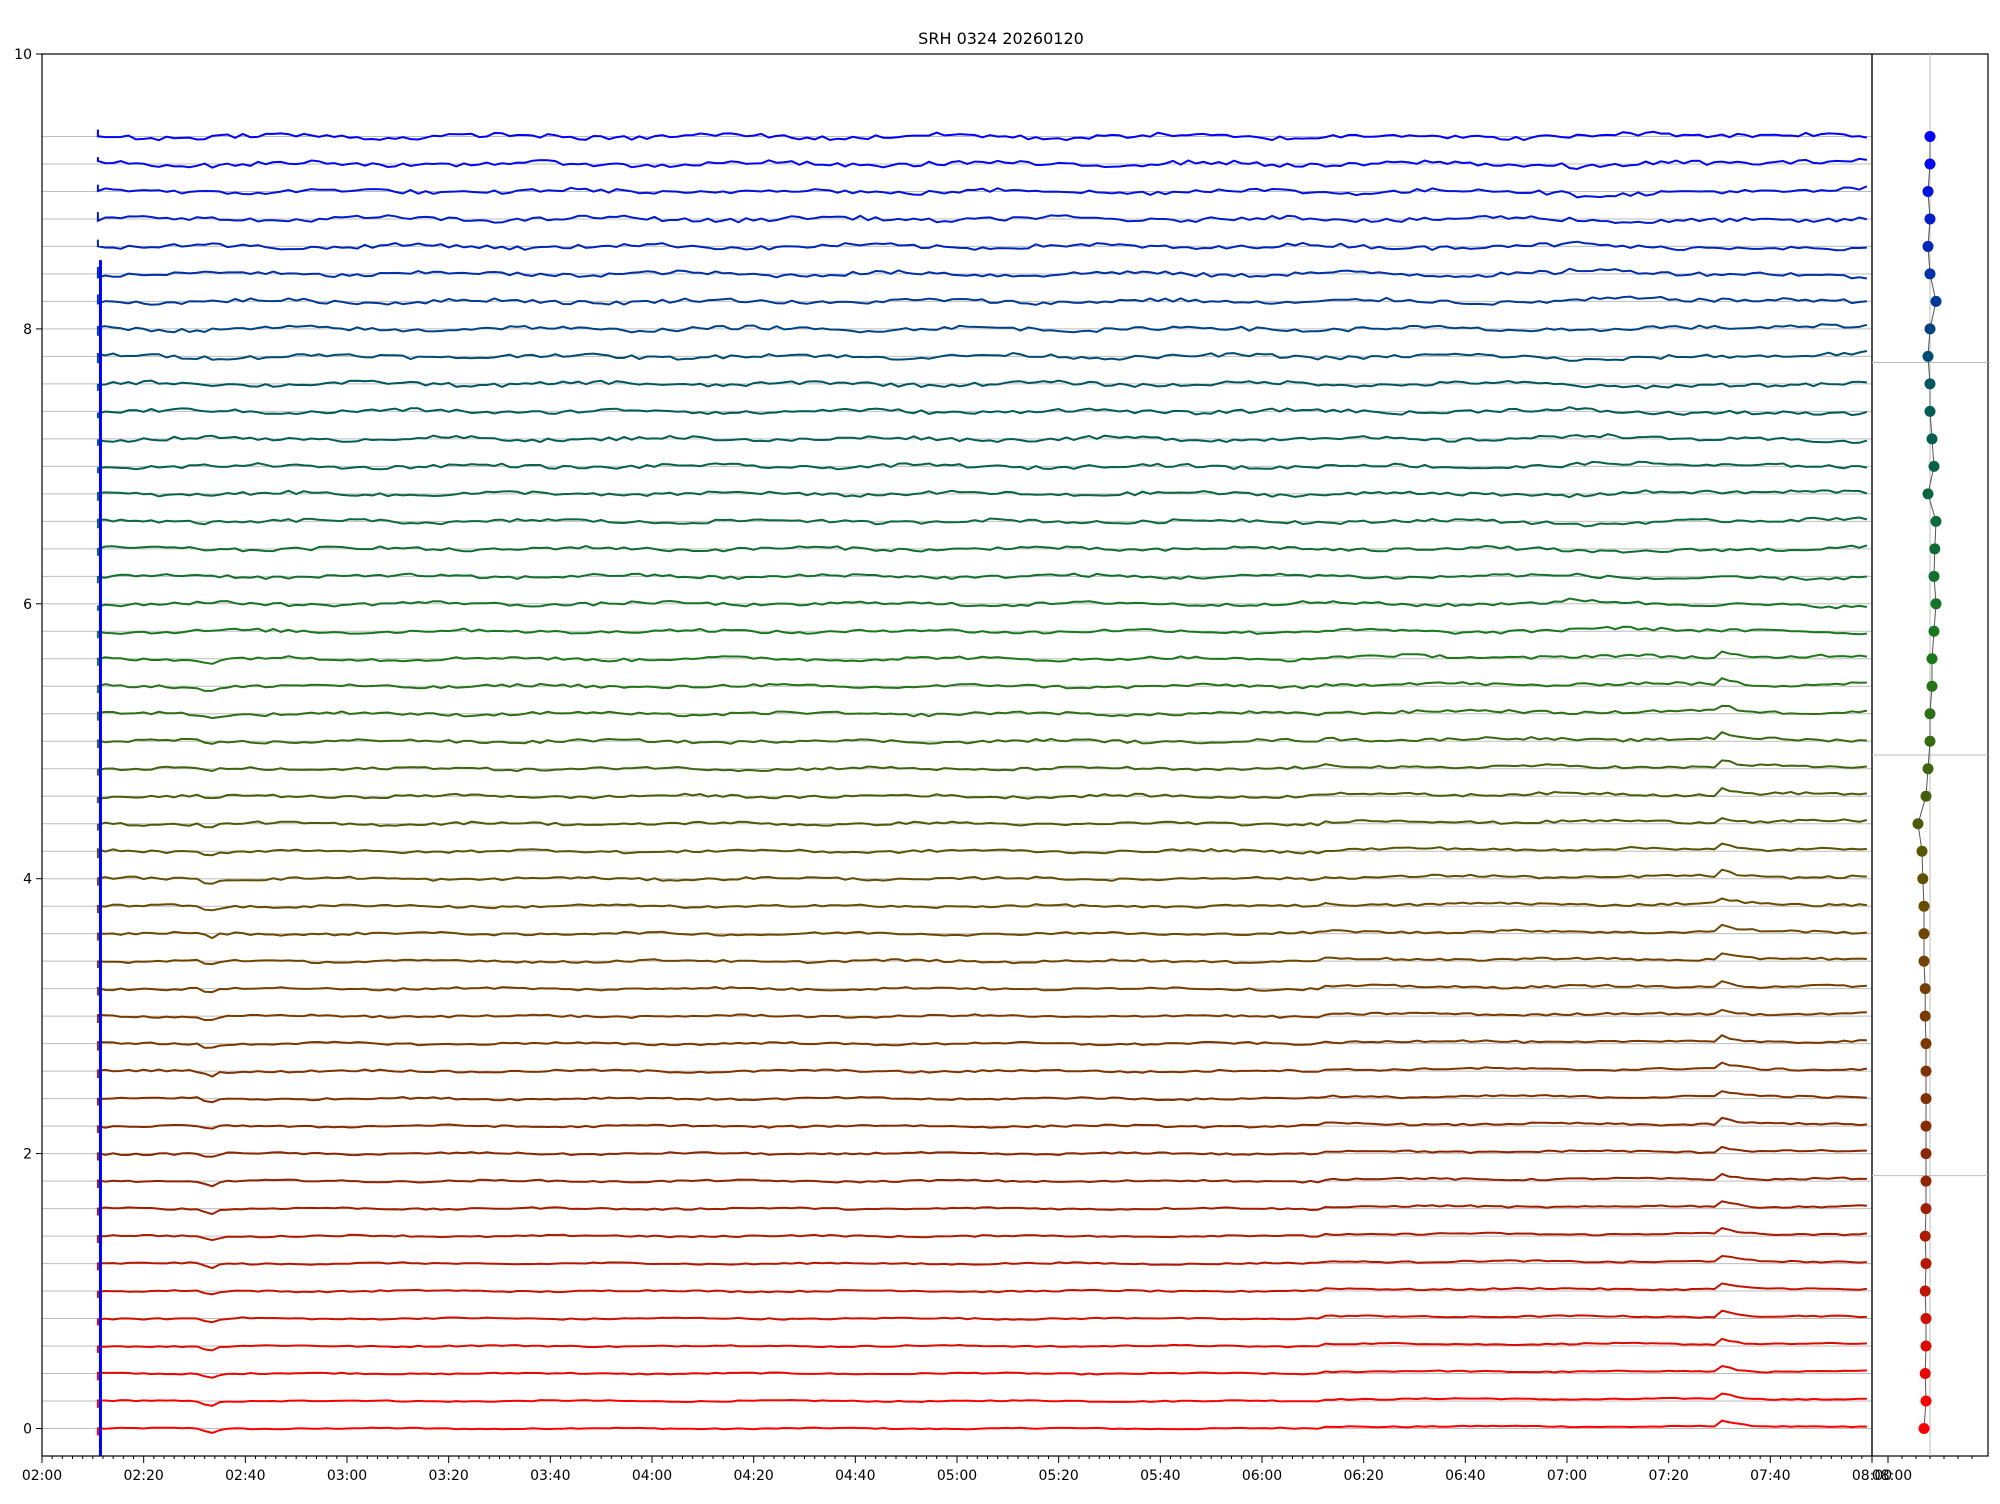  Describe the element at coordinates (1001, 38) in the screenshot. I see `chart-title: SRH 0324 20260120` at that location.